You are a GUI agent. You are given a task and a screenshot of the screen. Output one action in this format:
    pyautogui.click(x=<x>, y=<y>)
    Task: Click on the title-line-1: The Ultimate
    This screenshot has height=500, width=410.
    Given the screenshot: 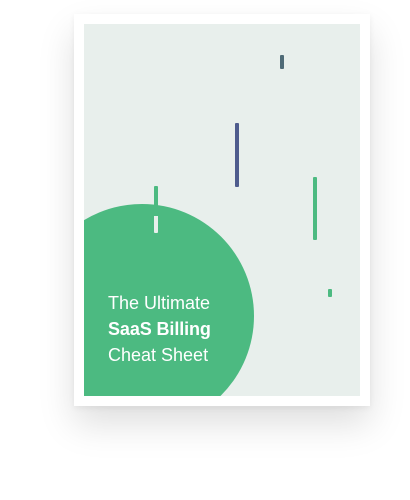 What is the action you would take?
    pyautogui.click(x=159, y=303)
    